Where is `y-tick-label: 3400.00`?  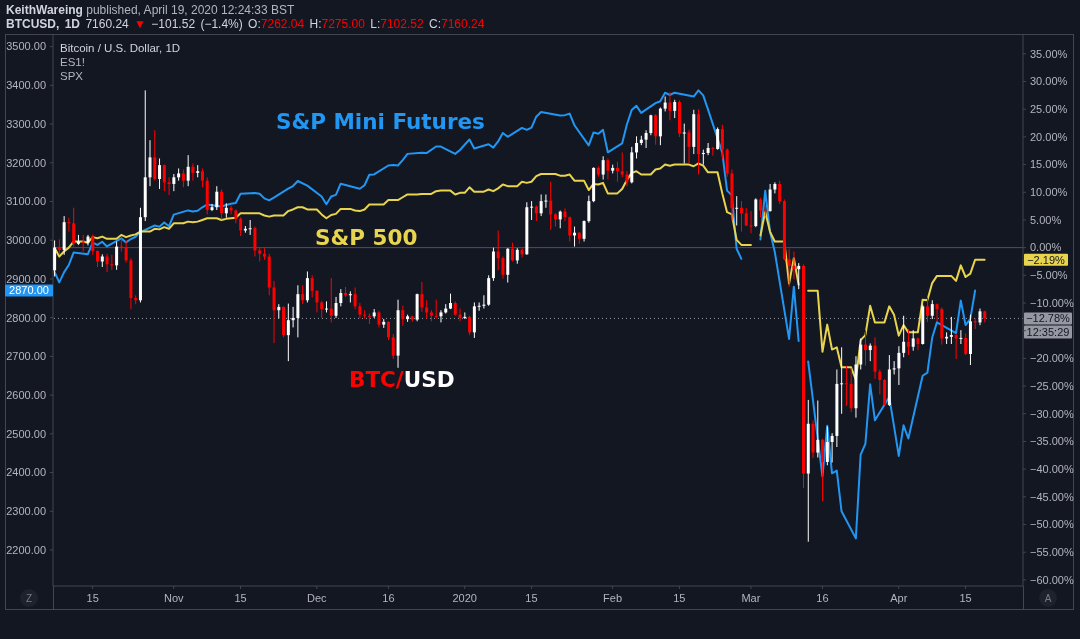
y-tick-label: 3400.00 is located at coordinates (26, 85).